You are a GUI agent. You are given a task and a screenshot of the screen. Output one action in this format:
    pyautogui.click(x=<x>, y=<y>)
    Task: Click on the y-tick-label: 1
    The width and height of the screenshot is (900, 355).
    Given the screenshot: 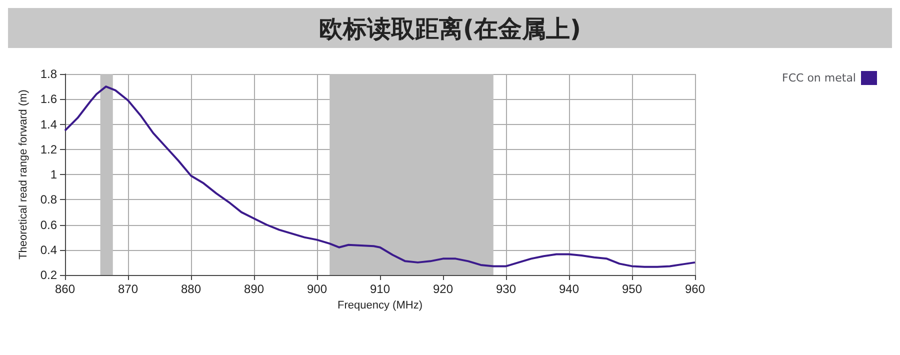 What is the action you would take?
    pyautogui.click(x=54, y=175)
    